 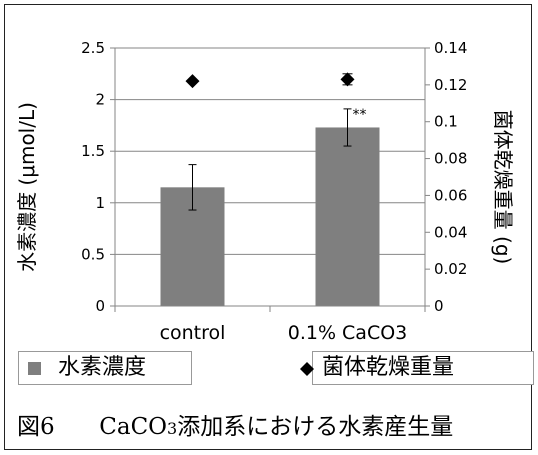 What do you see at coordinates (172, 428) in the screenshot?
I see `caption-text-sub: 3` at bounding box center [172, 428].